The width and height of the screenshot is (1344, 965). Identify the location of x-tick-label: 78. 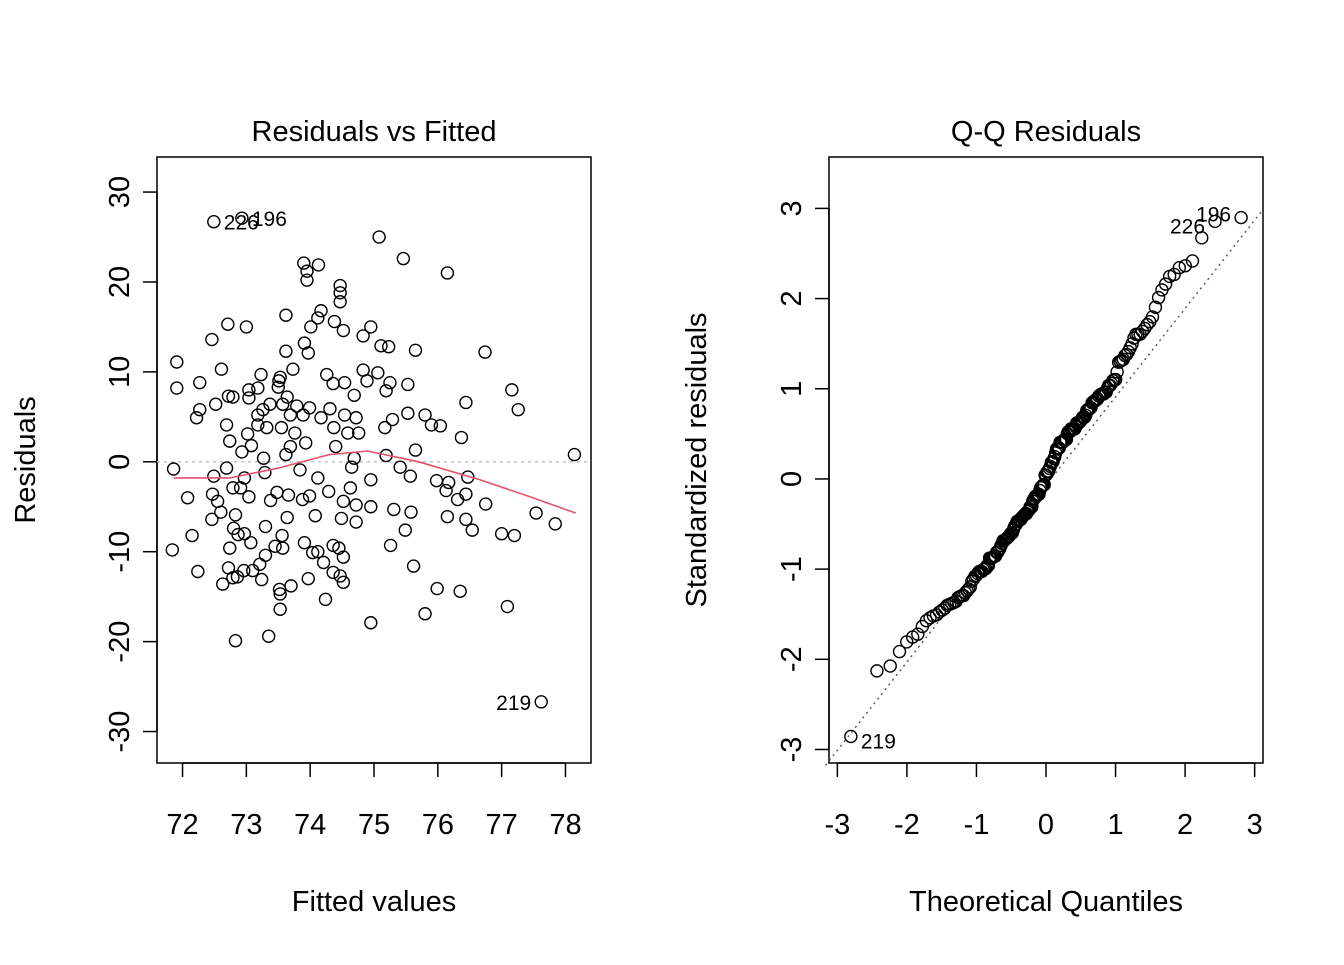
(565, 825).